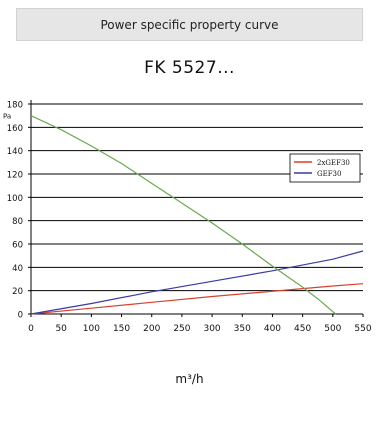  What do you see at coordinates (333, 163) in the screenshot?
I see `legend-label: 2xGEF30` at bounding box center [333, 163].